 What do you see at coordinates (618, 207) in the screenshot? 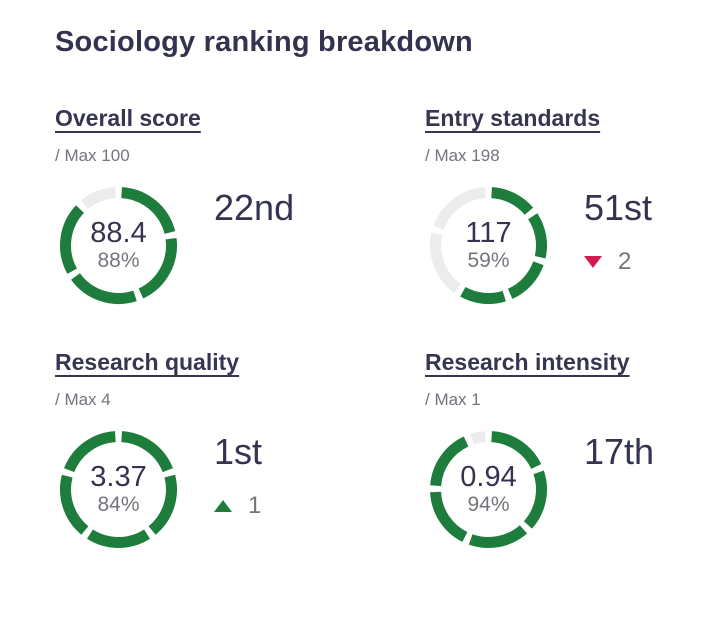
I see `entry-standards-rank: 51st` at bounding box center [618, 207].